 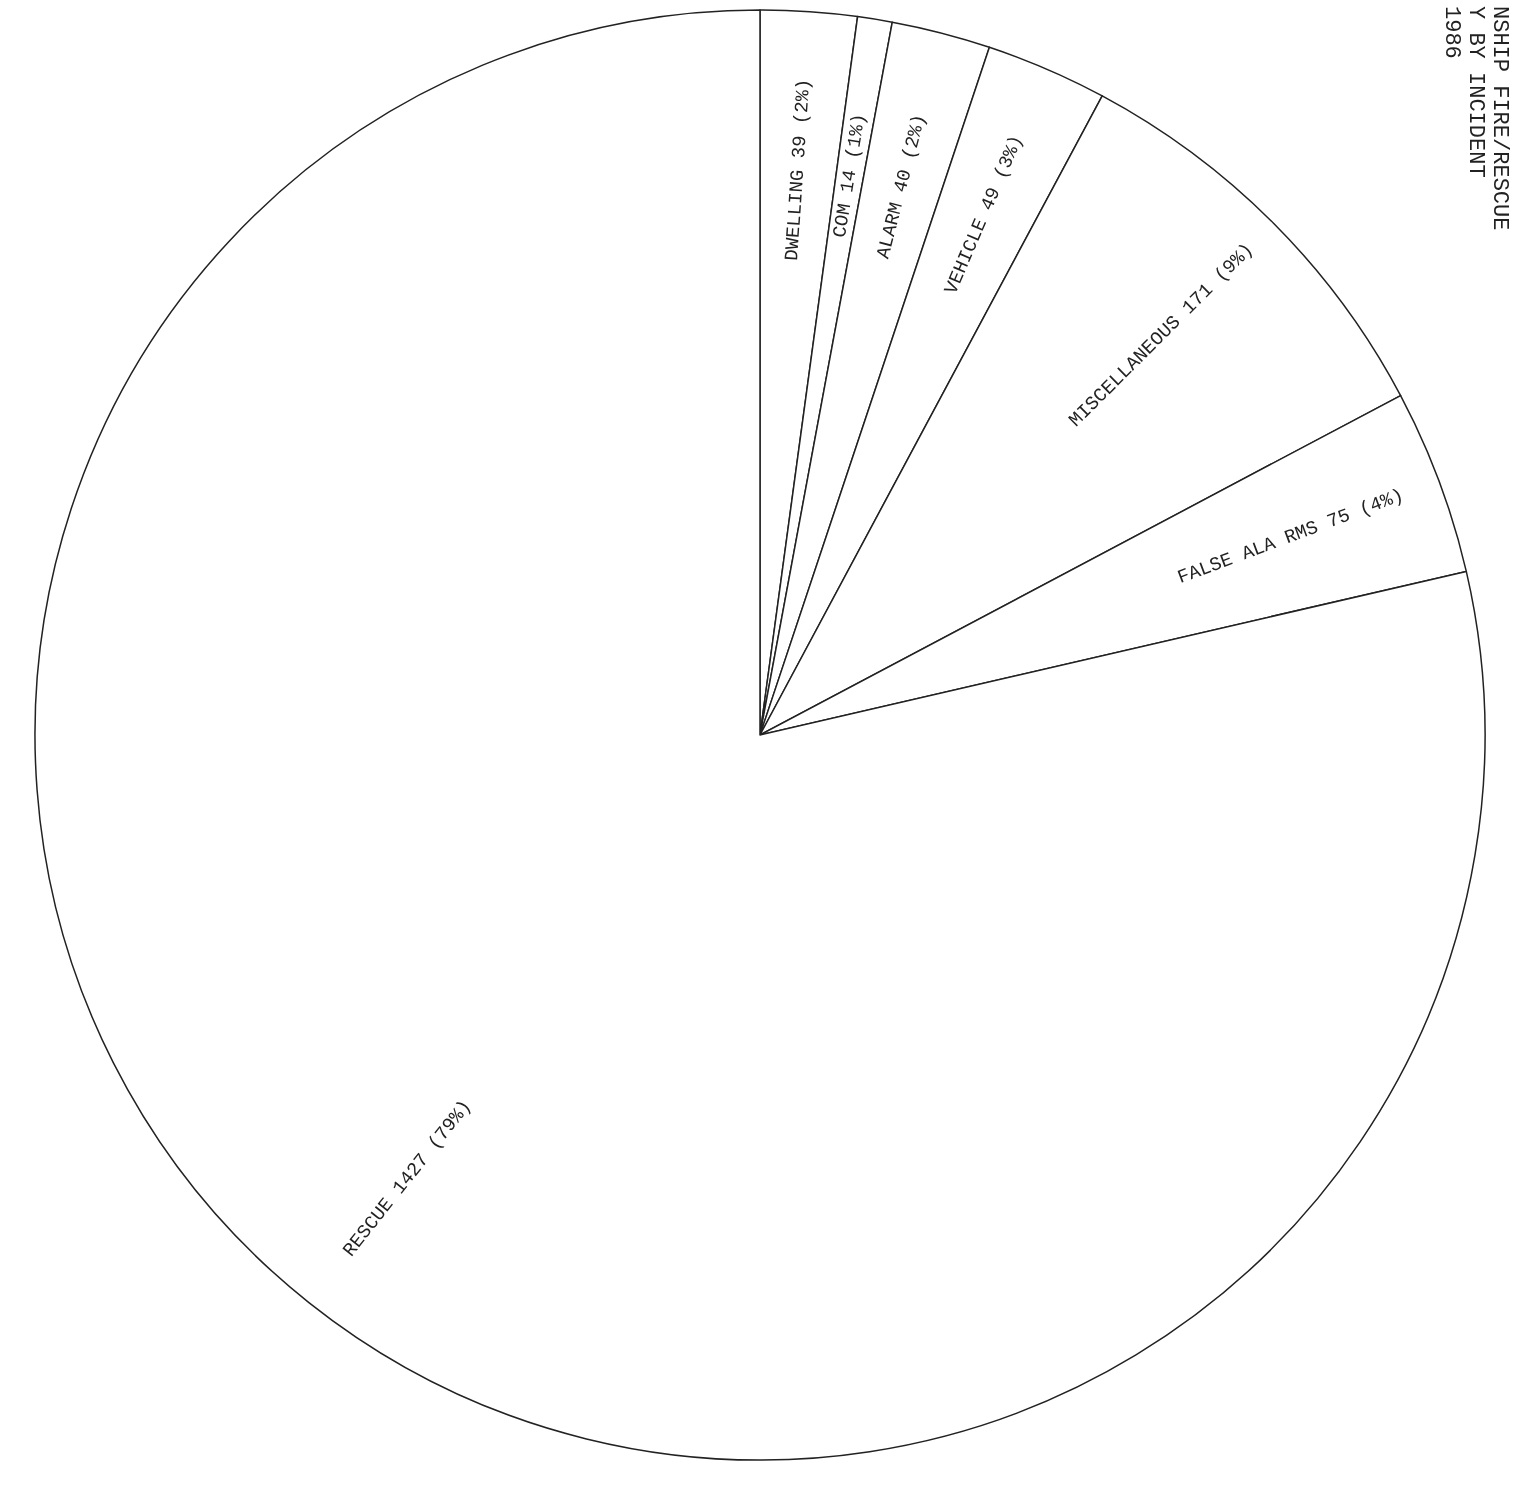 What do you see at coordinates (1475, 92) in the screenshot?
I see `text: Y BY INCIDENT` at bounding box center [1475, 92].